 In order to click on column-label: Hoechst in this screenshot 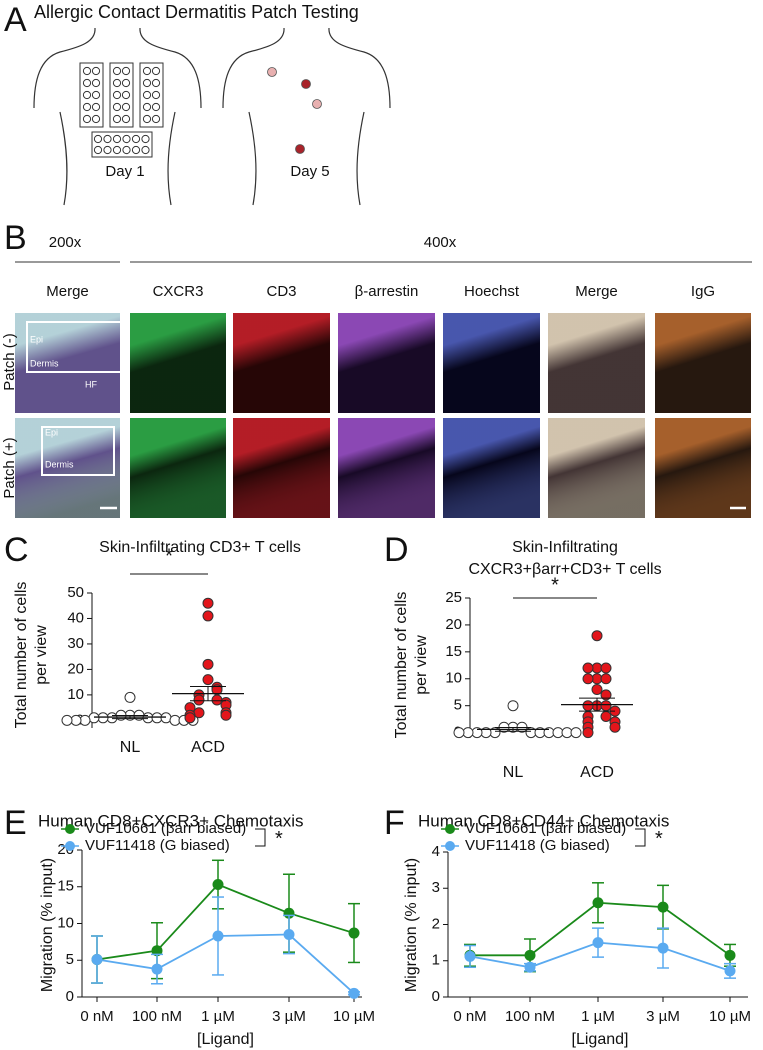, I will do `click(492, 291)`.